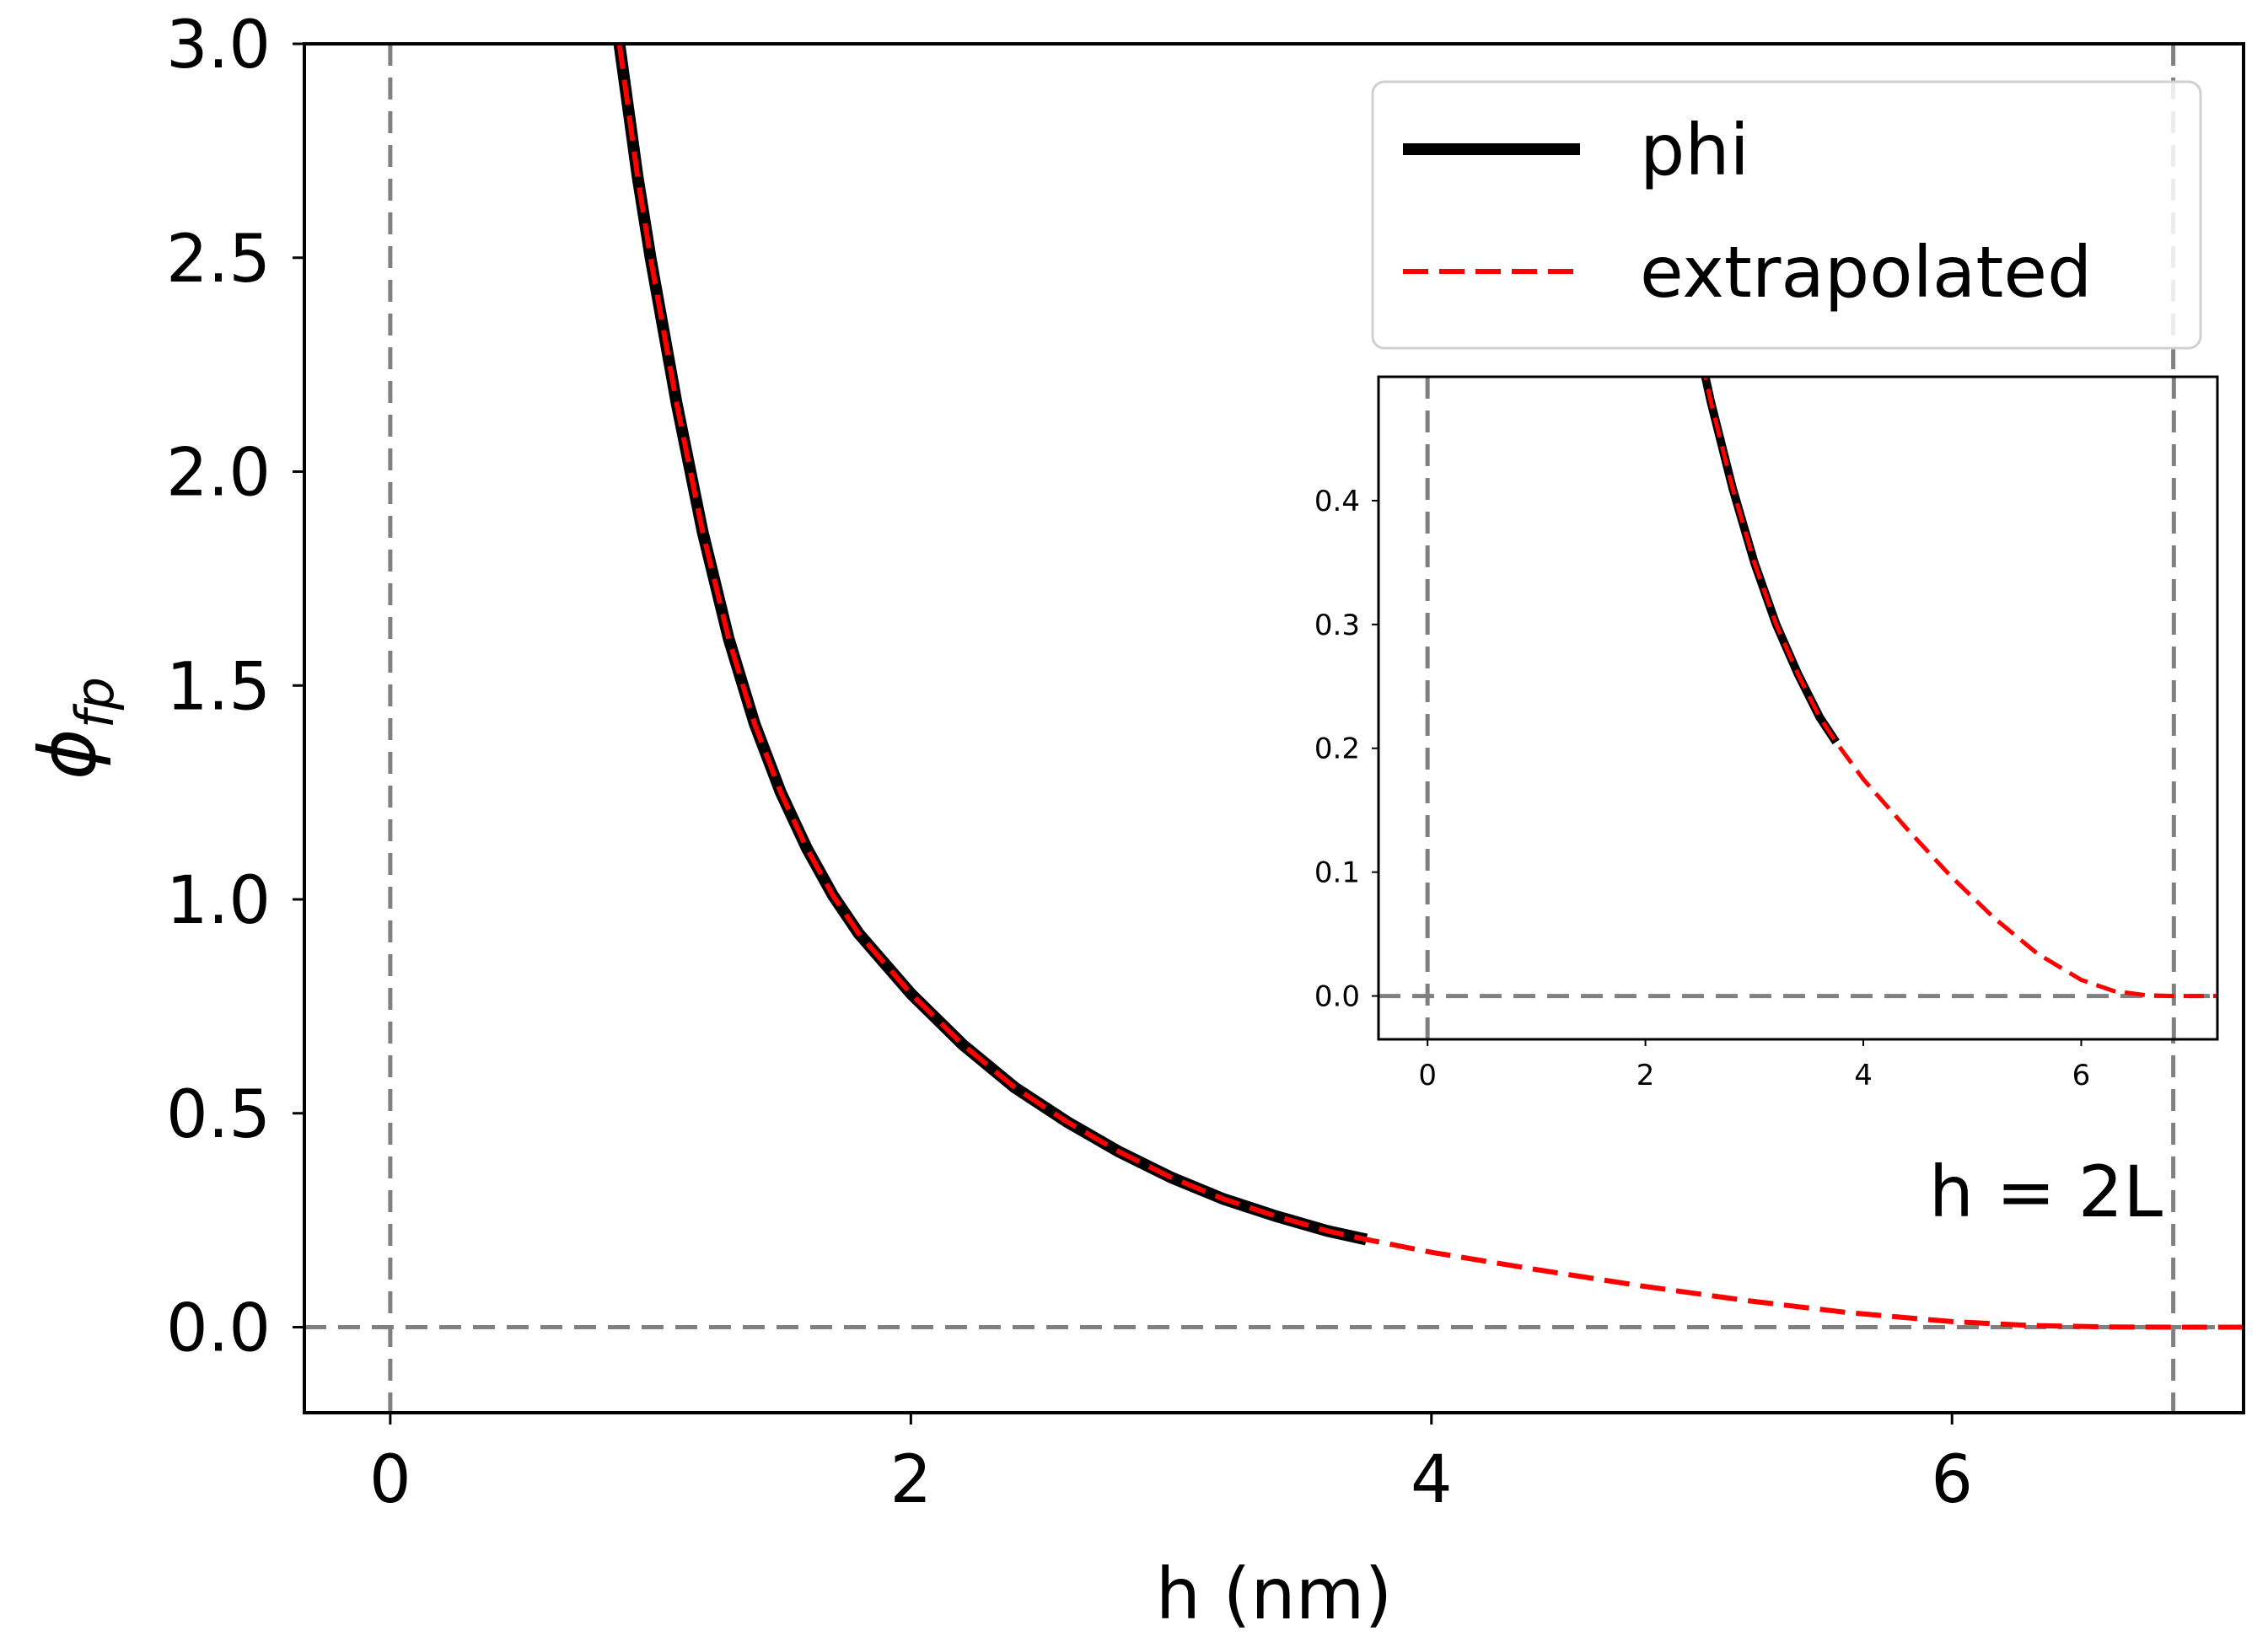 The height and width of the screenshot is (1642, 2268). What do you see at coordinates (218, 260) in the screenshot?
I see `main-y-tick-label-5: 2.5` at bounding box center [218, 260].